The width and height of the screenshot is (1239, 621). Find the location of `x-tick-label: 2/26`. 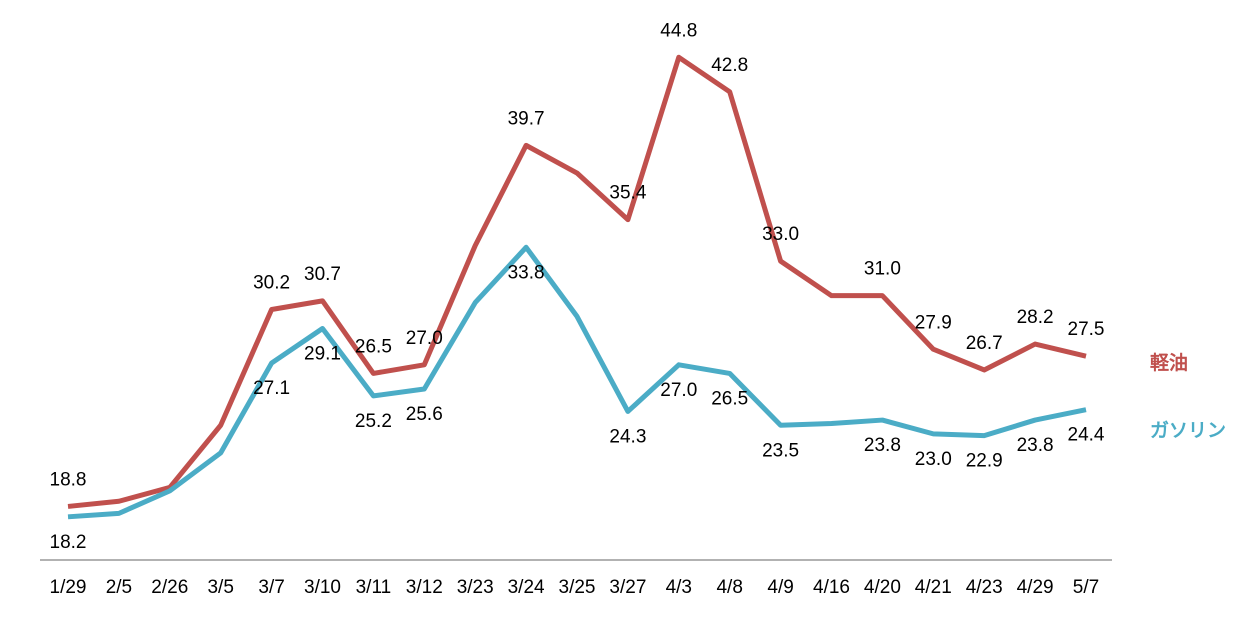

x-tick-label: 2/26 is located at coordinates (169, 587).